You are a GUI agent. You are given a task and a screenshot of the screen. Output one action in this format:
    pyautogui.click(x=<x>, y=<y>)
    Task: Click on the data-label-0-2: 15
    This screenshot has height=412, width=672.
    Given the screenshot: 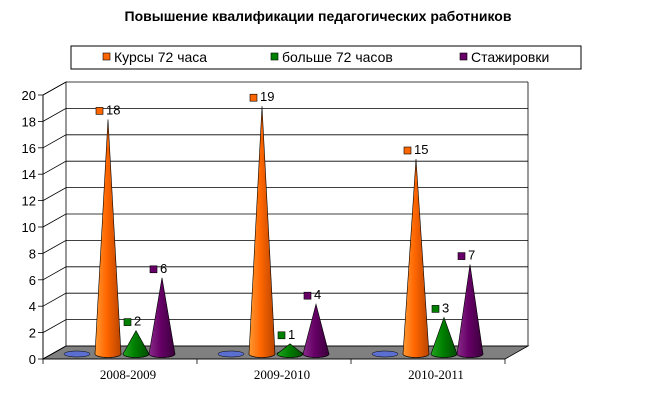 What is the action you would take?
    pyautogui.click(x=421, y=149)
    